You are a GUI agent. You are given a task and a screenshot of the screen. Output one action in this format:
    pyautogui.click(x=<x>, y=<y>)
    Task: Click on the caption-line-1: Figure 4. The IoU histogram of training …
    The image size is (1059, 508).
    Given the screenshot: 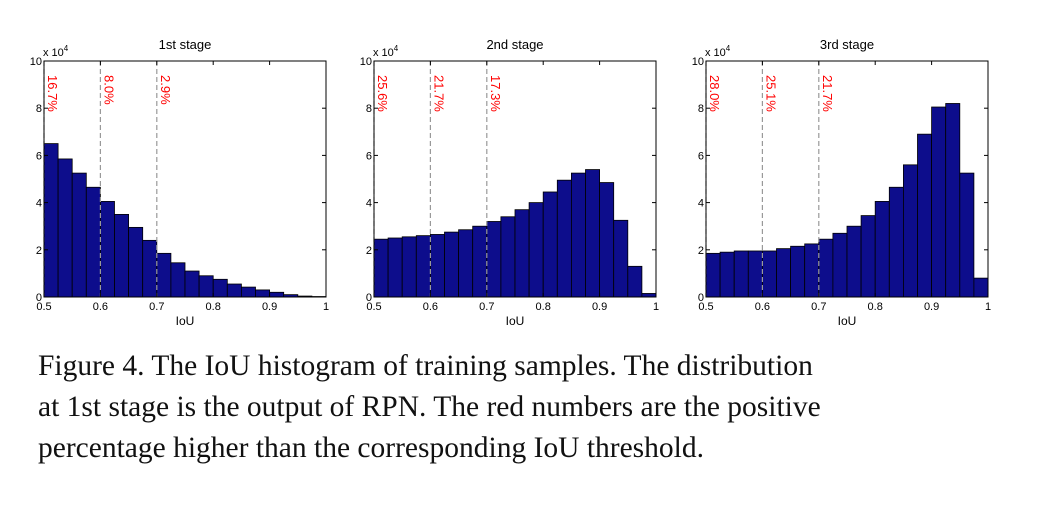 What is the action you would take?
    pyautogui.click(x=425, y=366)
    